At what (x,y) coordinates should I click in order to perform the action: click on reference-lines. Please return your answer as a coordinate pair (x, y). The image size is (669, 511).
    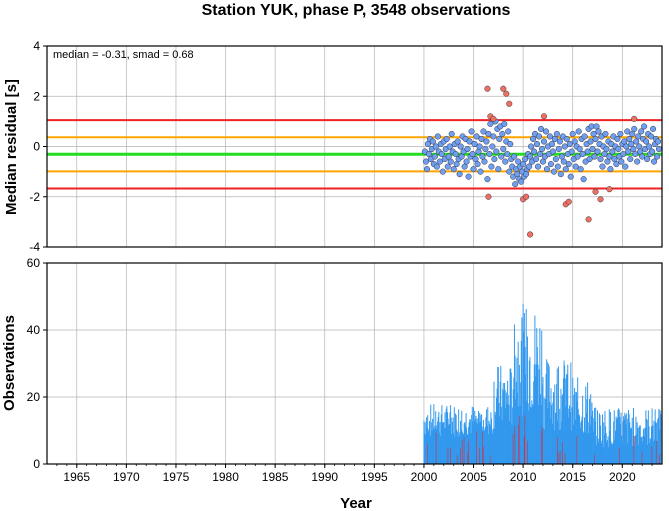
    Looking at the image, I should click on (354, 154).